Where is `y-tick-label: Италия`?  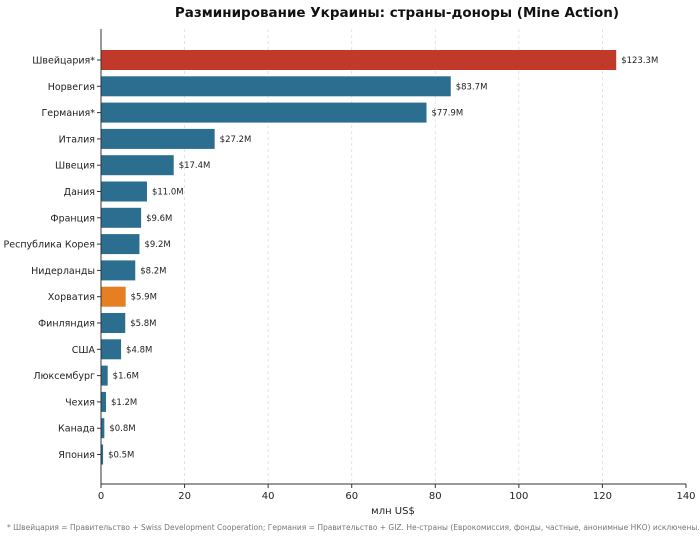 y-tick-label: Италия is located at coordinates (77, 139).